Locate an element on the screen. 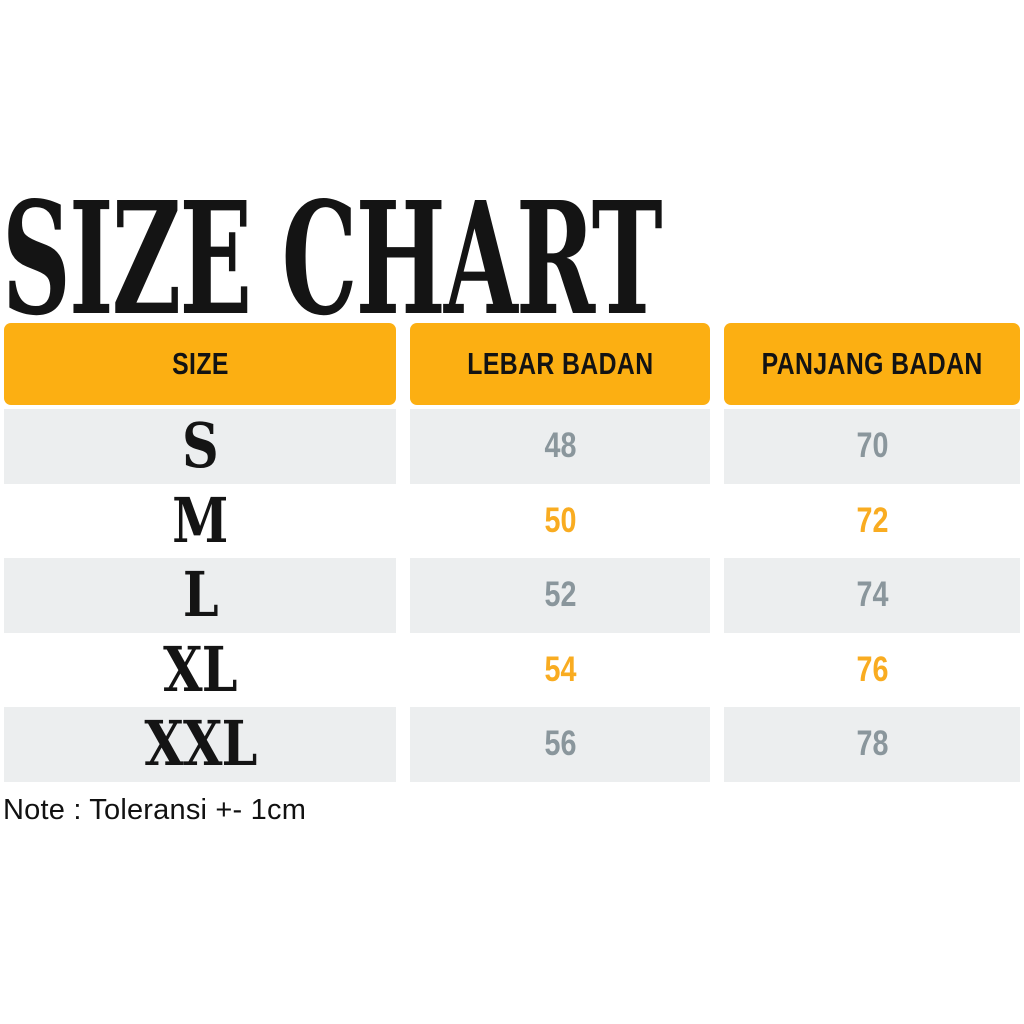 This screenshot has width=1024, height=1024. size-cell: L is located at coordinates (200, 595).